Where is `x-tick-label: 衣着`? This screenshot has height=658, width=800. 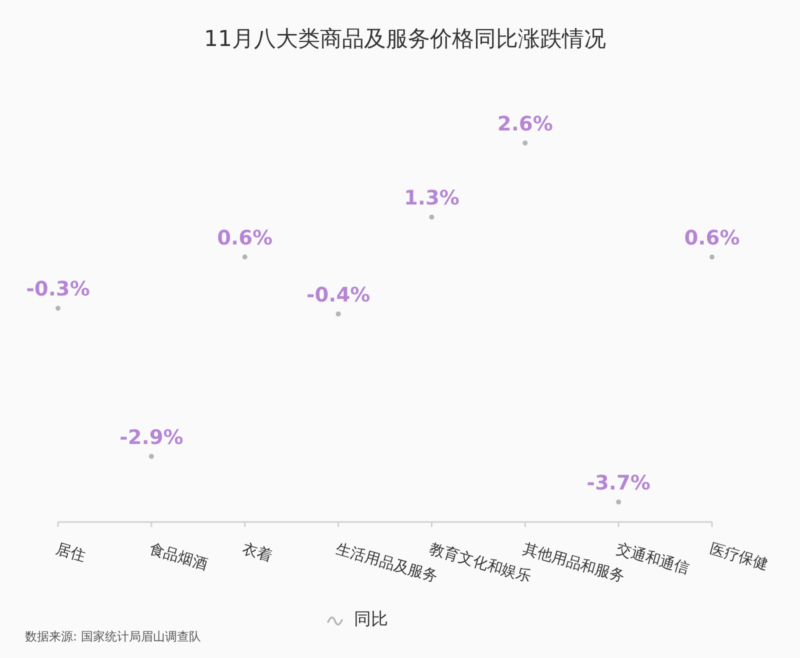
x-tick-label: 衣着 is located at coordinates (257, 552).